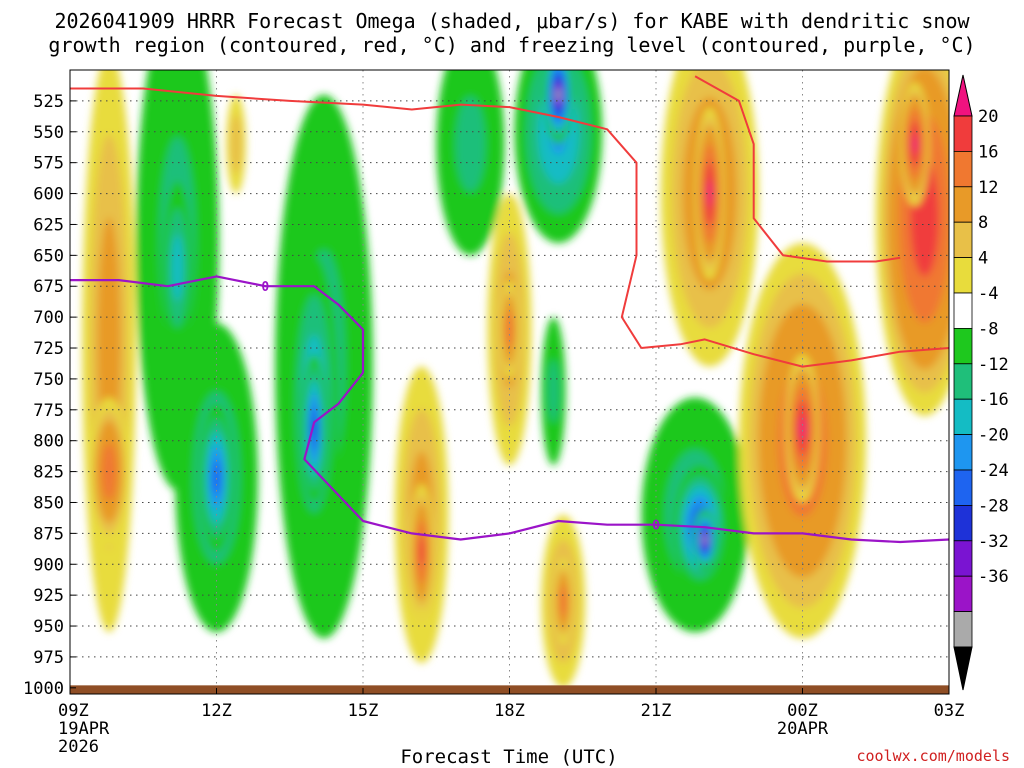 This screenshot has height=768, width=1024. What do you see at coordinates (988, 152) in the screenshot?
I see `colorbar-label: 16` at bounding box center [988, 152].